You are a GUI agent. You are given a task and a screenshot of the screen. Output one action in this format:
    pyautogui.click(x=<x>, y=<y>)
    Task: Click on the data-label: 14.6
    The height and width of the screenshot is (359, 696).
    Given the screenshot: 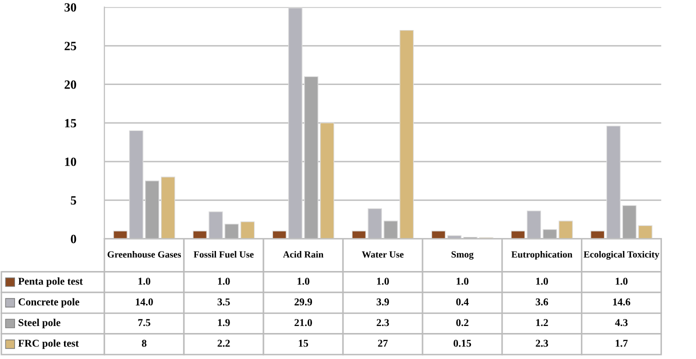 What is the action you would take?
    pyautogui.click(x=621, y=302)
    